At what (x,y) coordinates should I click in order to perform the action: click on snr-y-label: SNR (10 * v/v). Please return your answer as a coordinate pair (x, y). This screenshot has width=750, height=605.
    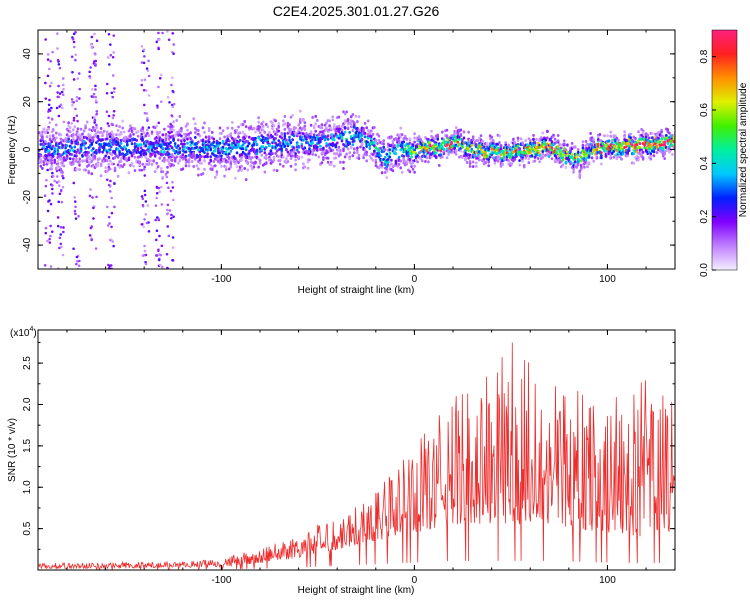
    Looking at the image, I should click on (12, 450).